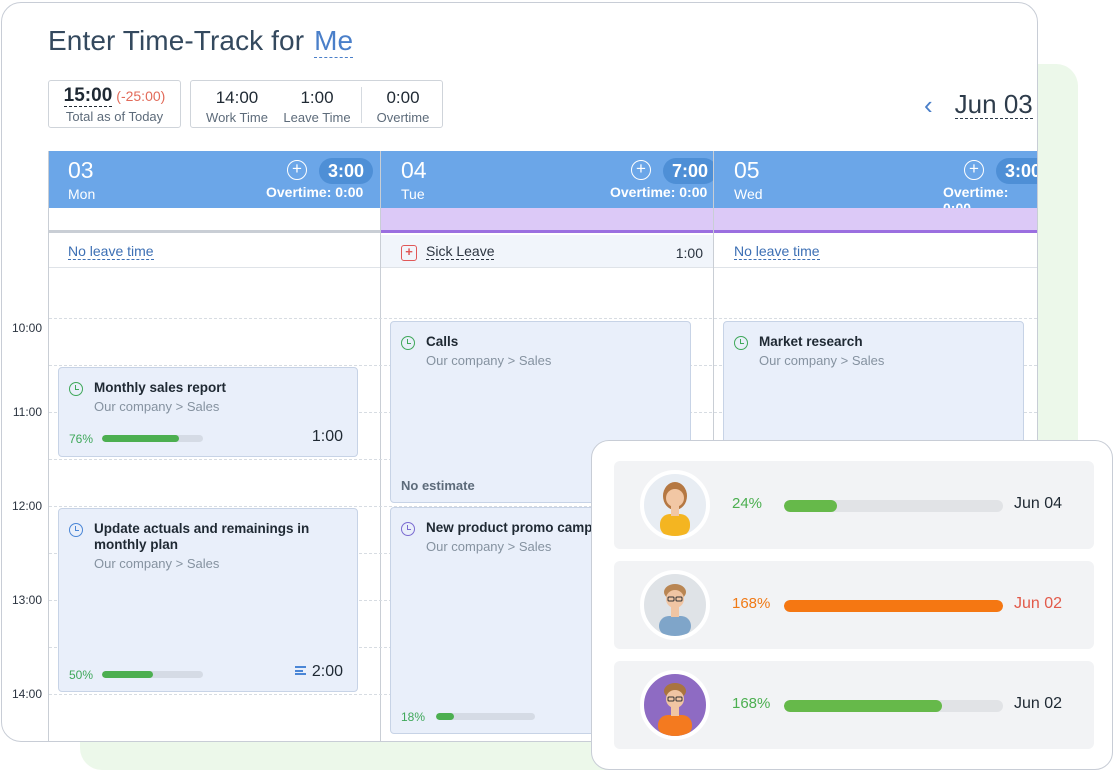 The width and height of the screenshot is (1114, 770). I want to click on overtime-label: Overtime, so click(403, 117).